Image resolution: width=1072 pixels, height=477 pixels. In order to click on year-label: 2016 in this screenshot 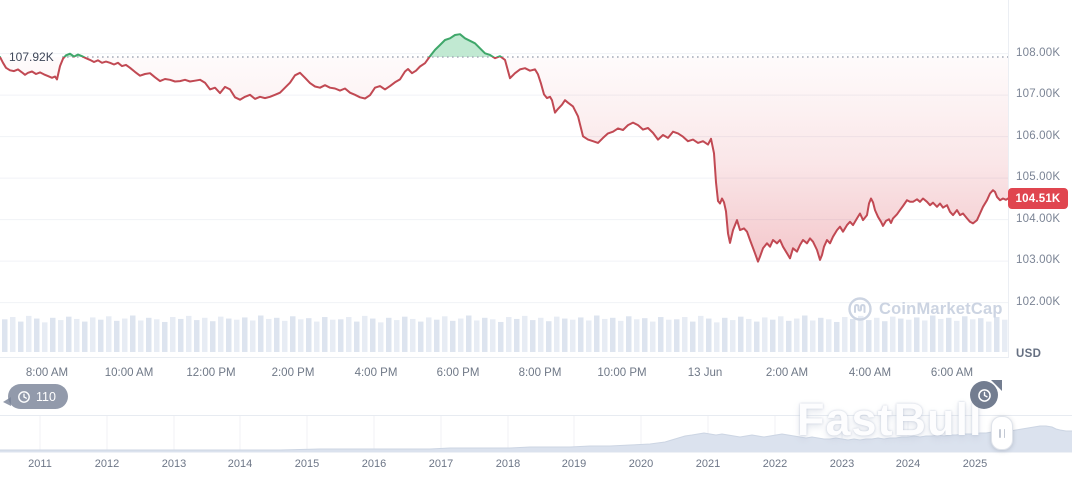, I will do `click(374, 464)`.